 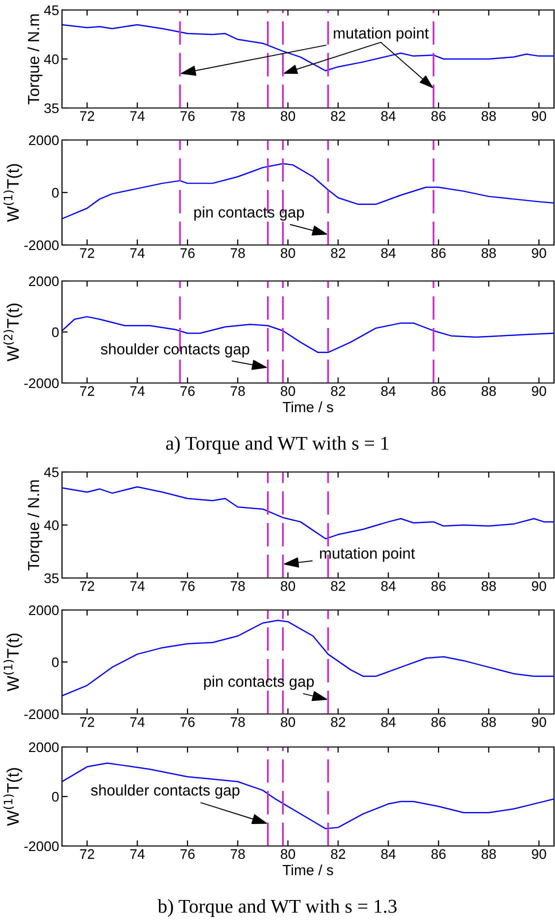 What do you see at coordinates (12, 333) in the screenshot?
I see `y-axis-title: W$^{(2)}$T(t)` at bounding box center [12, 333].